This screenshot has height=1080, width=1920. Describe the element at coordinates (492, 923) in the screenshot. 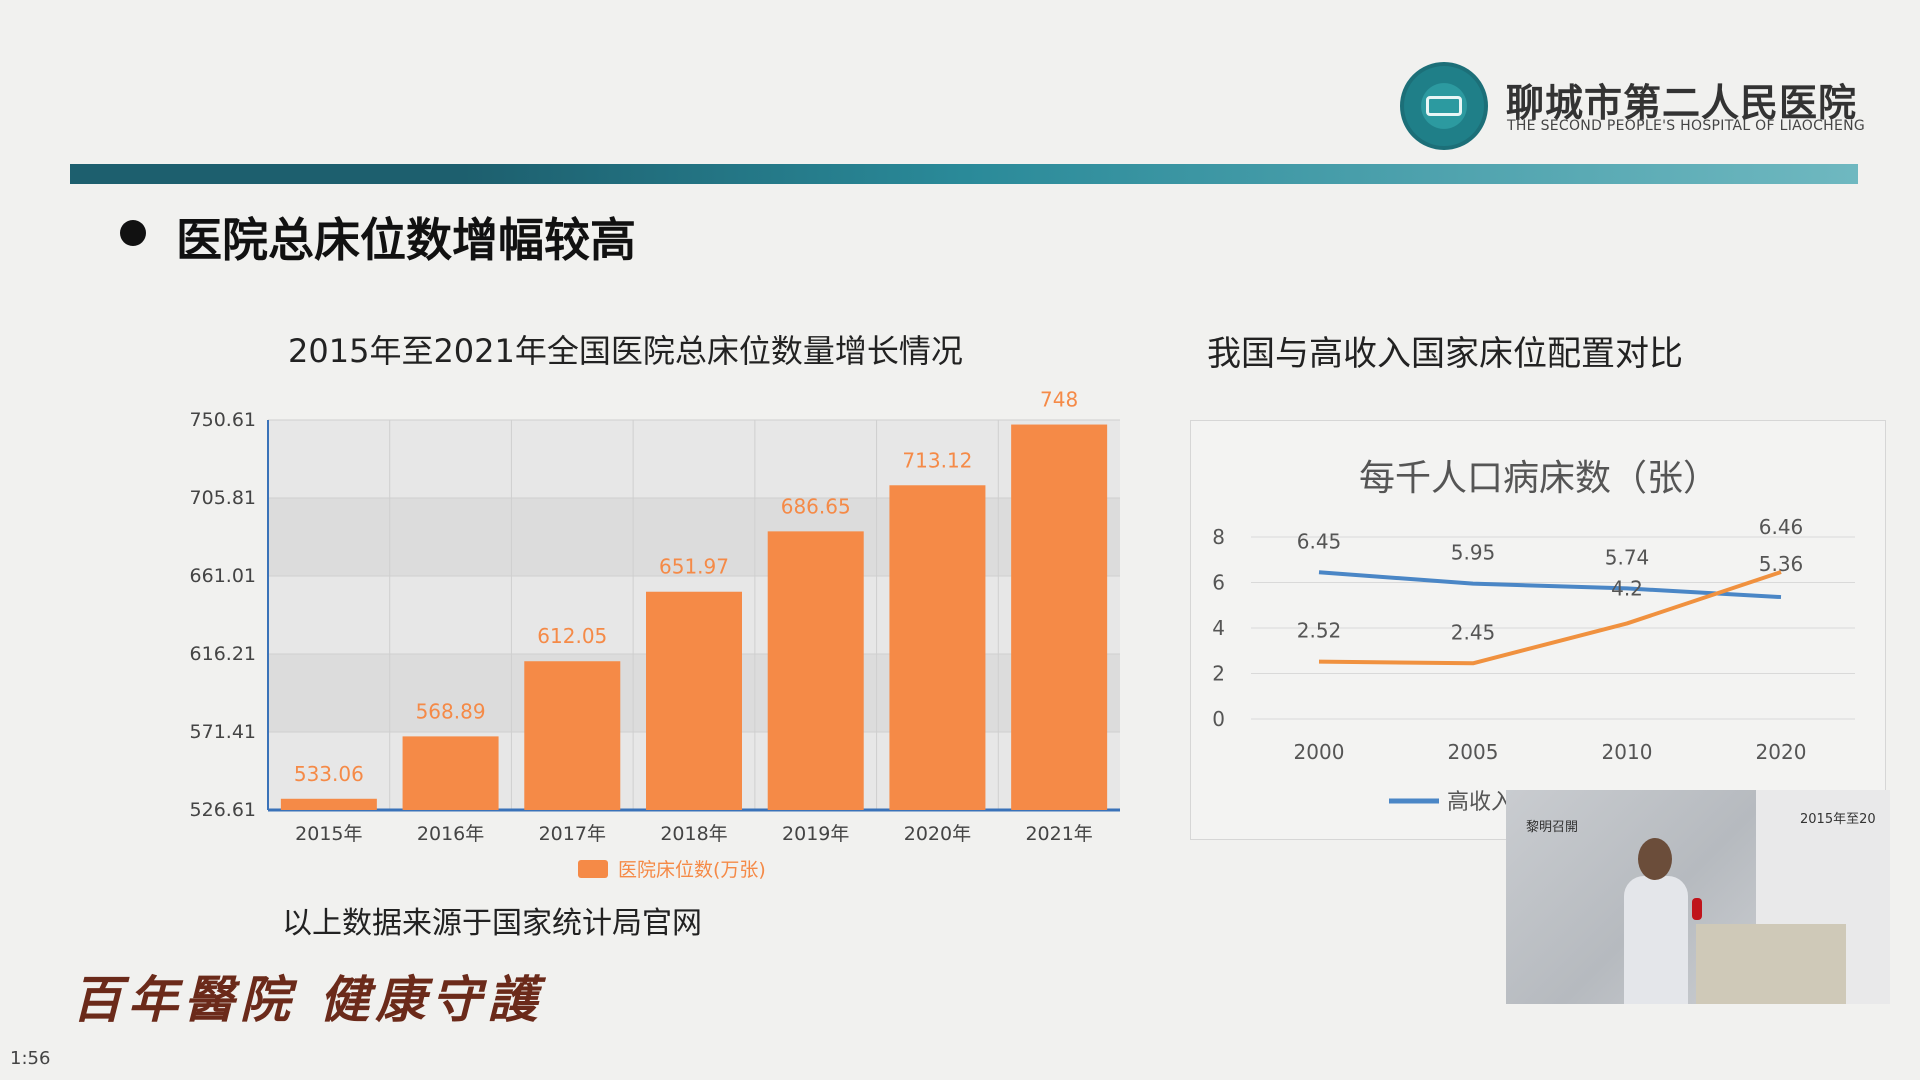

I see `source-note: 以上数据来源于国家统计局官网` at that location.